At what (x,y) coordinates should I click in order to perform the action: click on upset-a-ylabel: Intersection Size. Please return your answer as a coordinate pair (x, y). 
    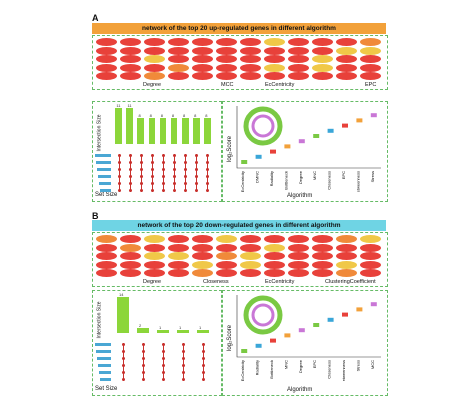
    Looking at the image, I should click on (99, 133).